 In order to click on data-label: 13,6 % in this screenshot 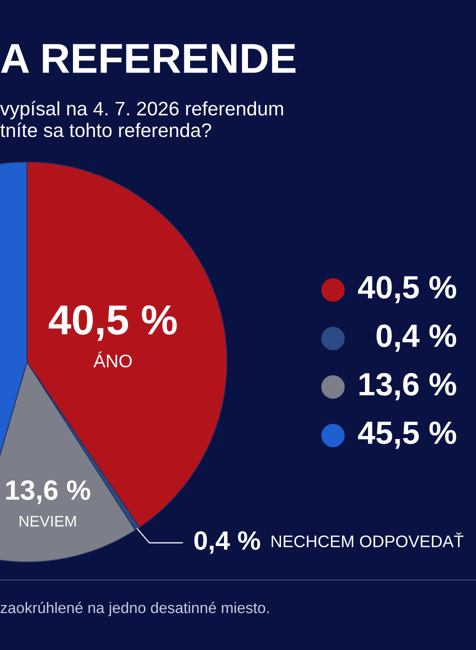, I will do `click(48, 492)`.